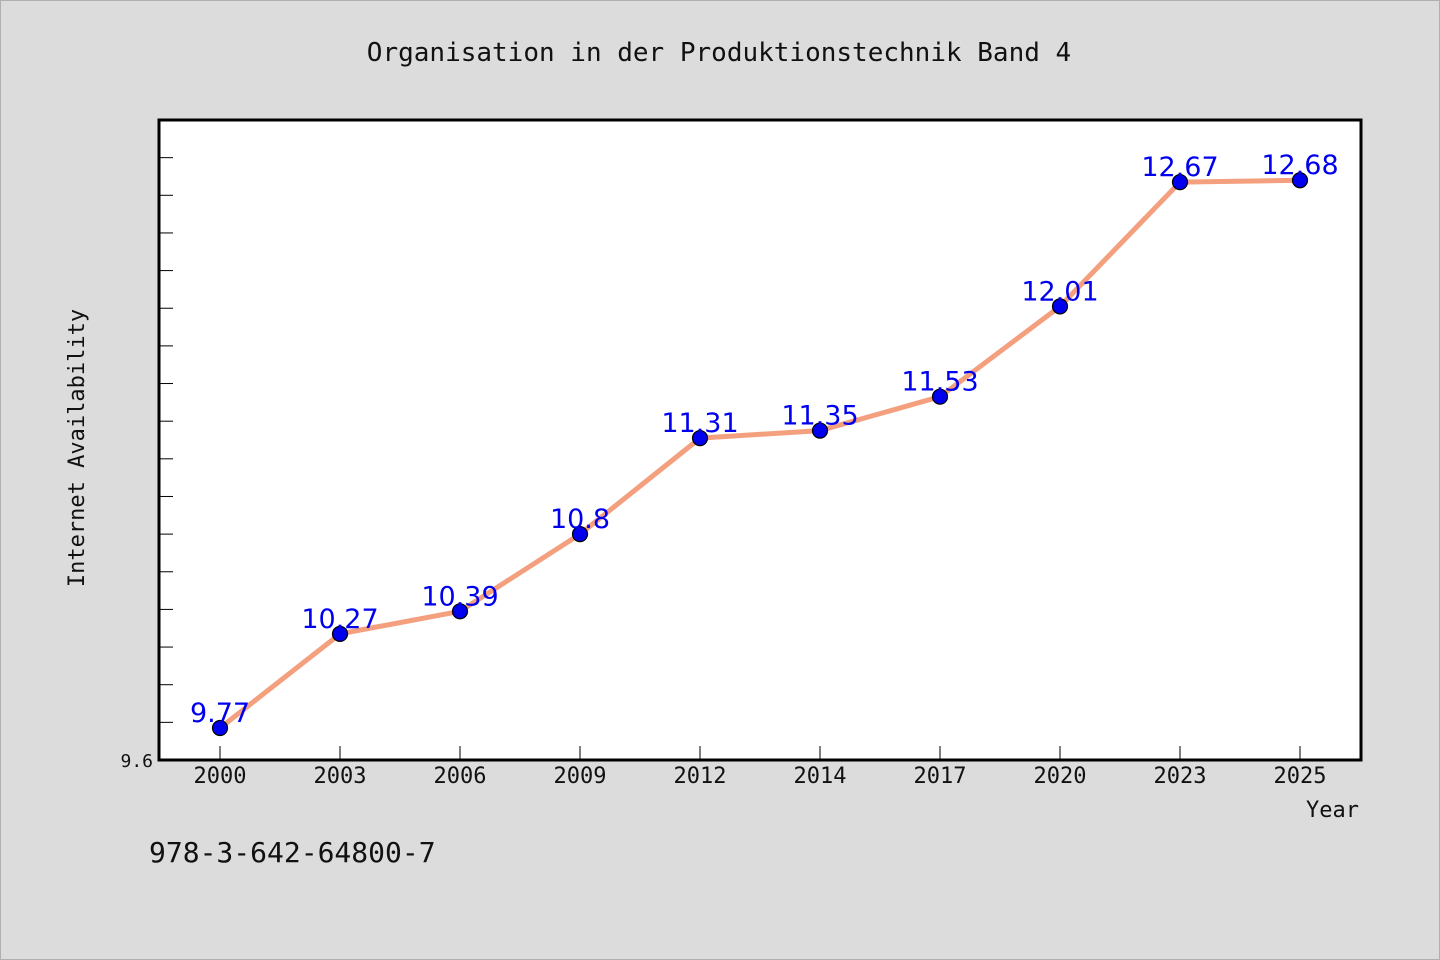  I want to click on x-axis-title: Year, so click(1332, 810).